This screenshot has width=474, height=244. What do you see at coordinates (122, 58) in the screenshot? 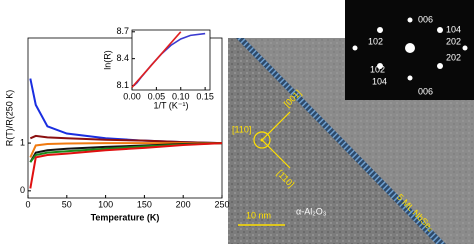
I see `y-tick-label: 8.4` at bounding box center [122, 58].